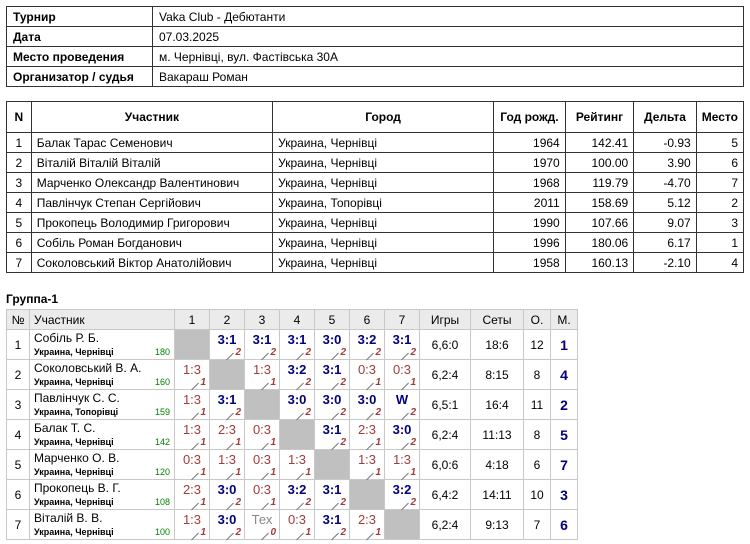  Describe the element at coordinates (19, 202) in the screenshot. I see `participant-cell: 4` at that location.